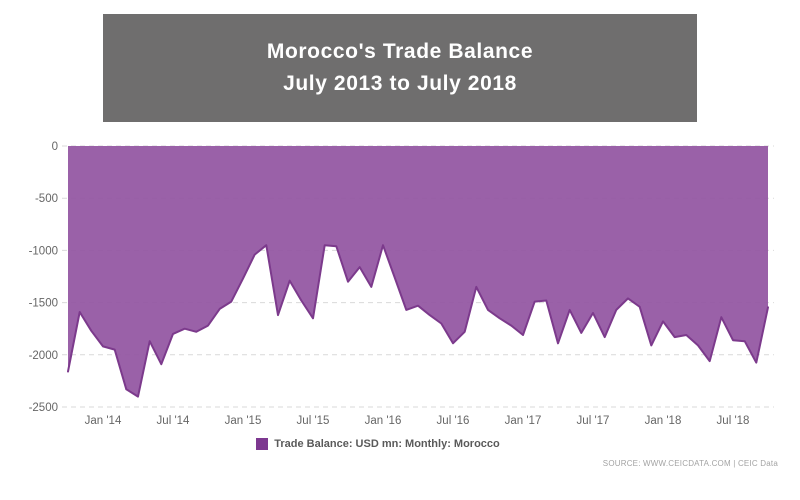 The height and width of the screenshot is (500, 800). I want to click on chart-legend: Trade Balance: USD mn: Monthly: Morocco, so click(378, 444).